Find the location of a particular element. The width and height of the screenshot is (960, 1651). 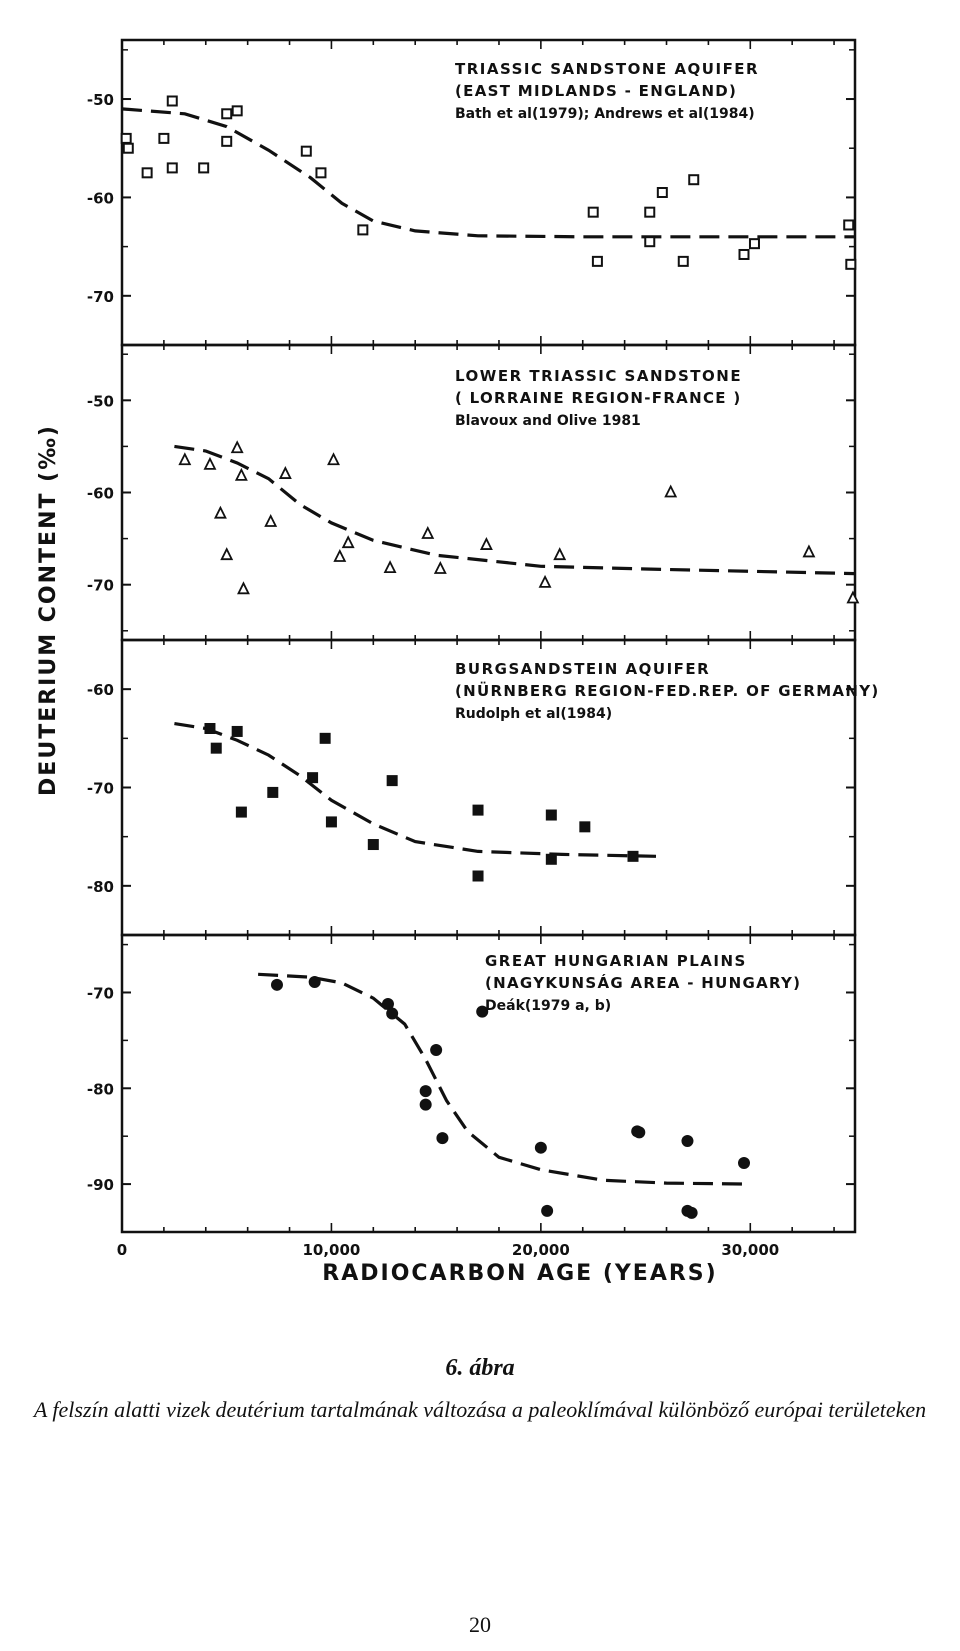

panel-source: Blavoux and Olive 1981 is located at coordinates (548, 421).